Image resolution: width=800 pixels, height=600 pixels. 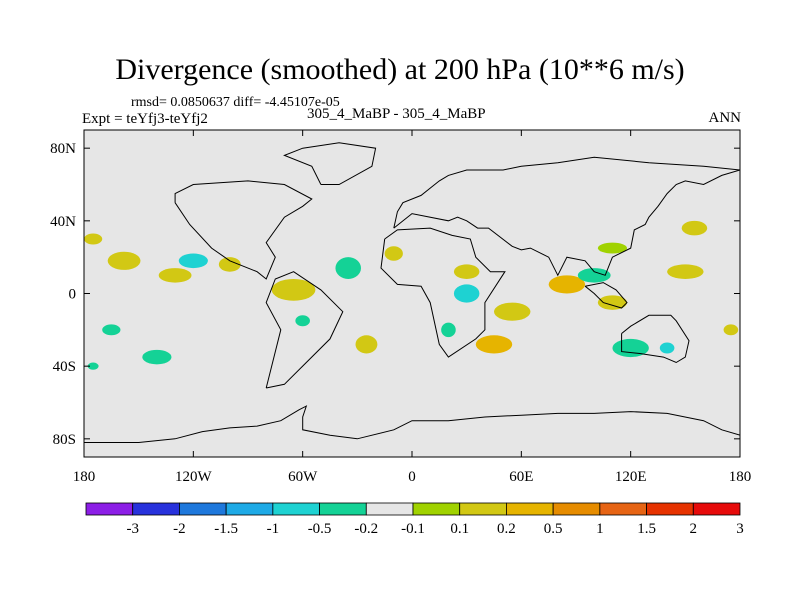 I want to click on colorbar-label: 0.1, so click(x=459, y=529).